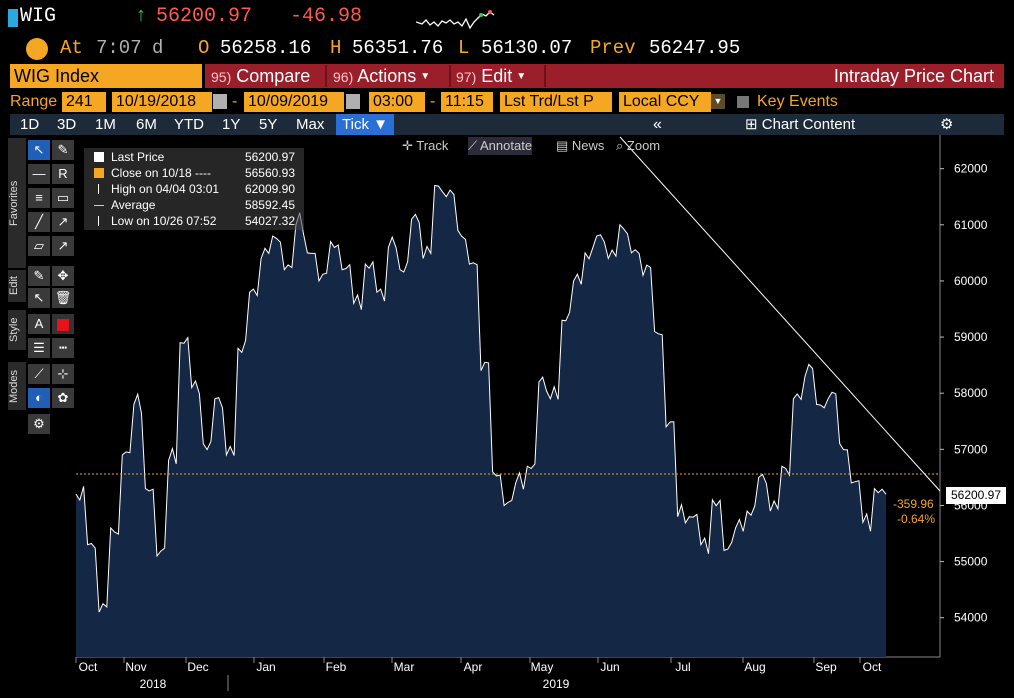 The height and width of the screenshot is (698, 1014). What do you see at coordinates (67, 124) in the screenshot?
I see `tab-3d: 3D` at bounding box center [67, 124].